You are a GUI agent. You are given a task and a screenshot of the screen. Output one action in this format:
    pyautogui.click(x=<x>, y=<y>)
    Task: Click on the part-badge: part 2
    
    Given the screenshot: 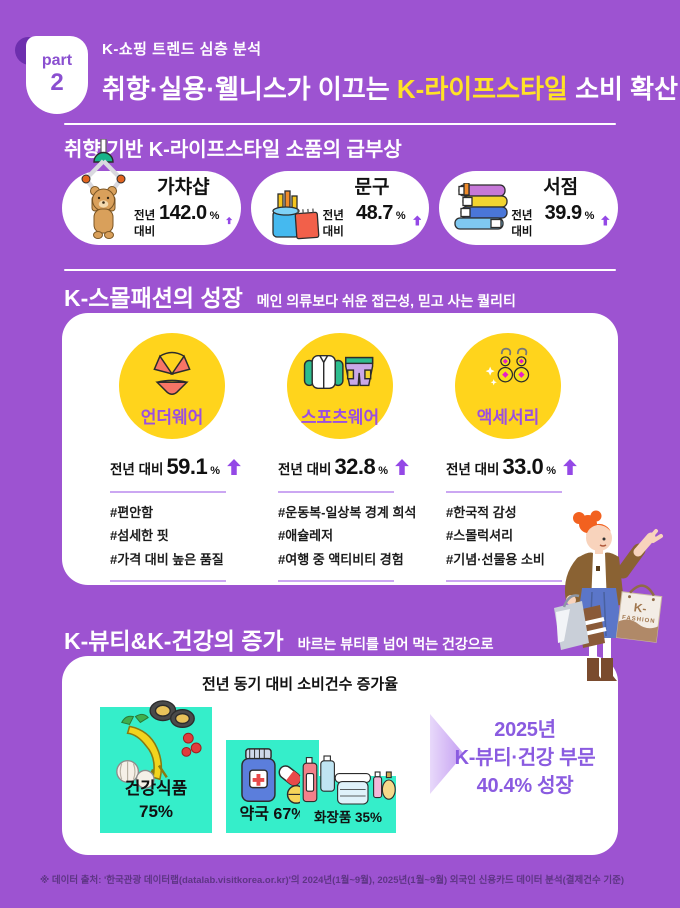 What is the action you would take?
    pyautogui.click(x=51, y=75)
    